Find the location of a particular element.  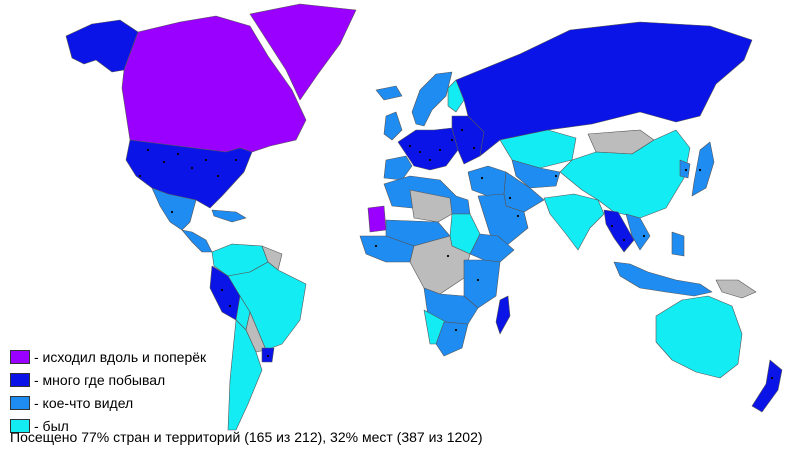

region-usa is located at coordinates (189, 174).